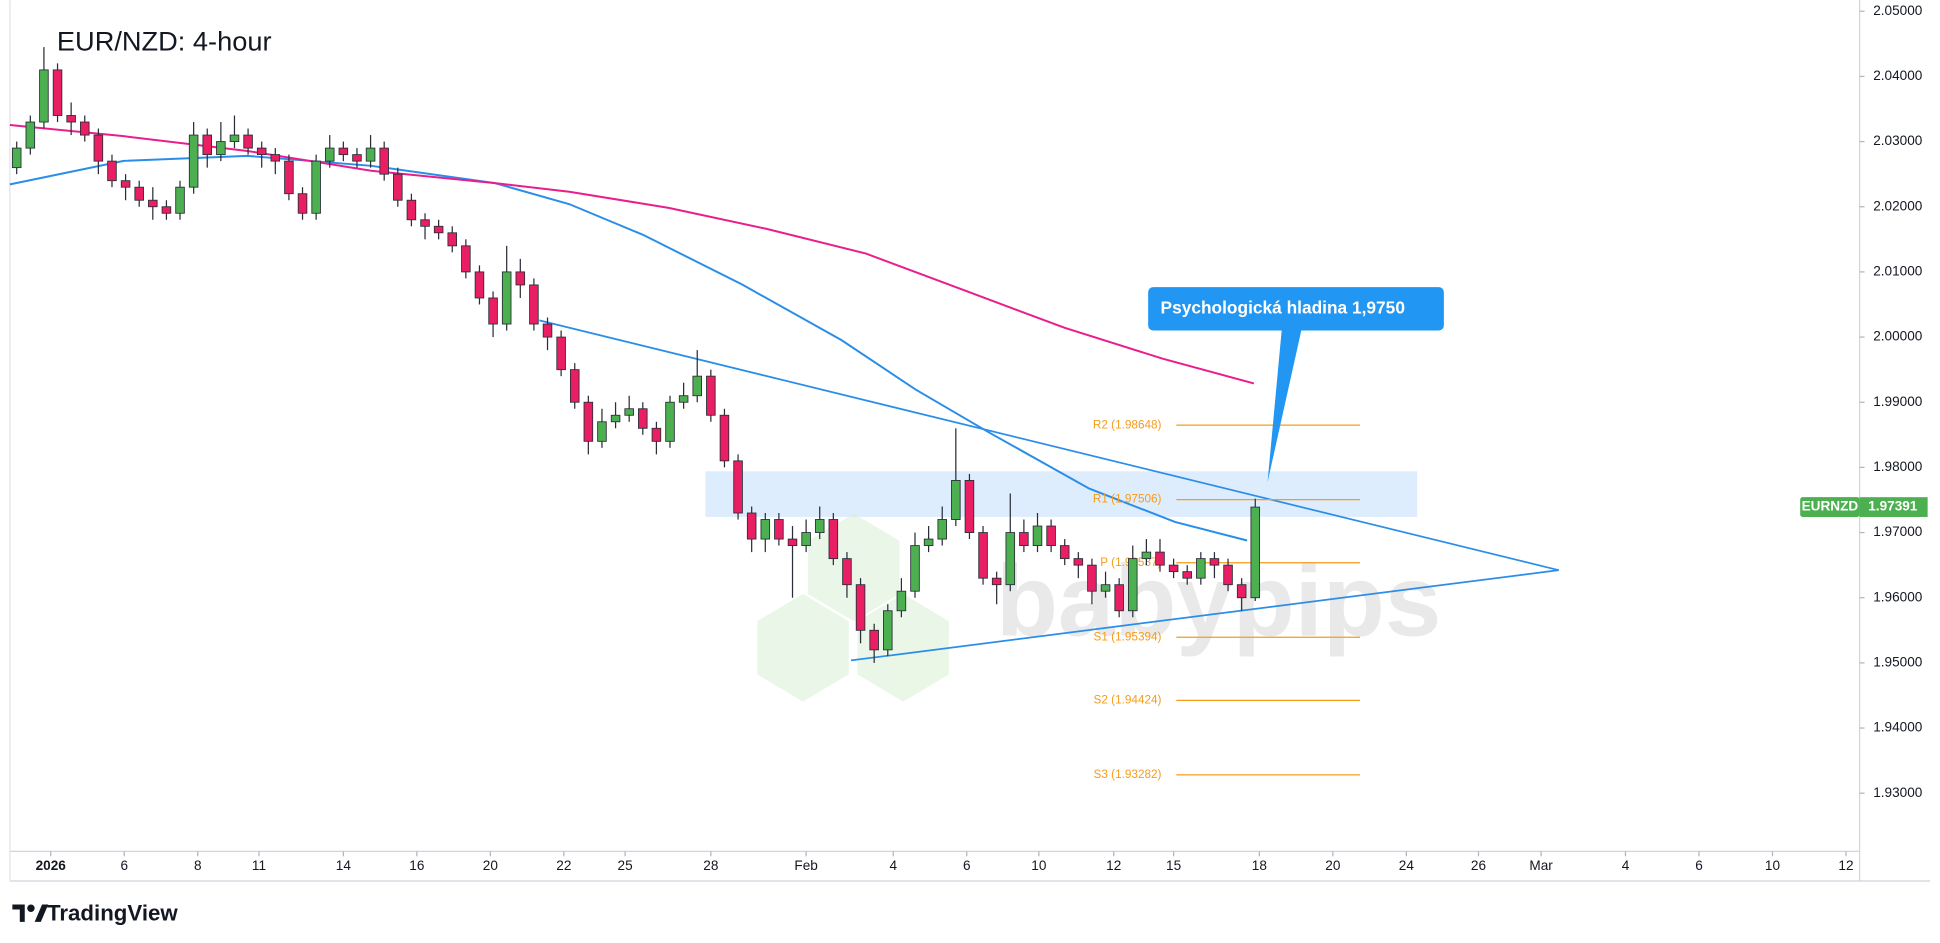  I want to click on y-tick-label: 2.04000, so click(1898, 75).